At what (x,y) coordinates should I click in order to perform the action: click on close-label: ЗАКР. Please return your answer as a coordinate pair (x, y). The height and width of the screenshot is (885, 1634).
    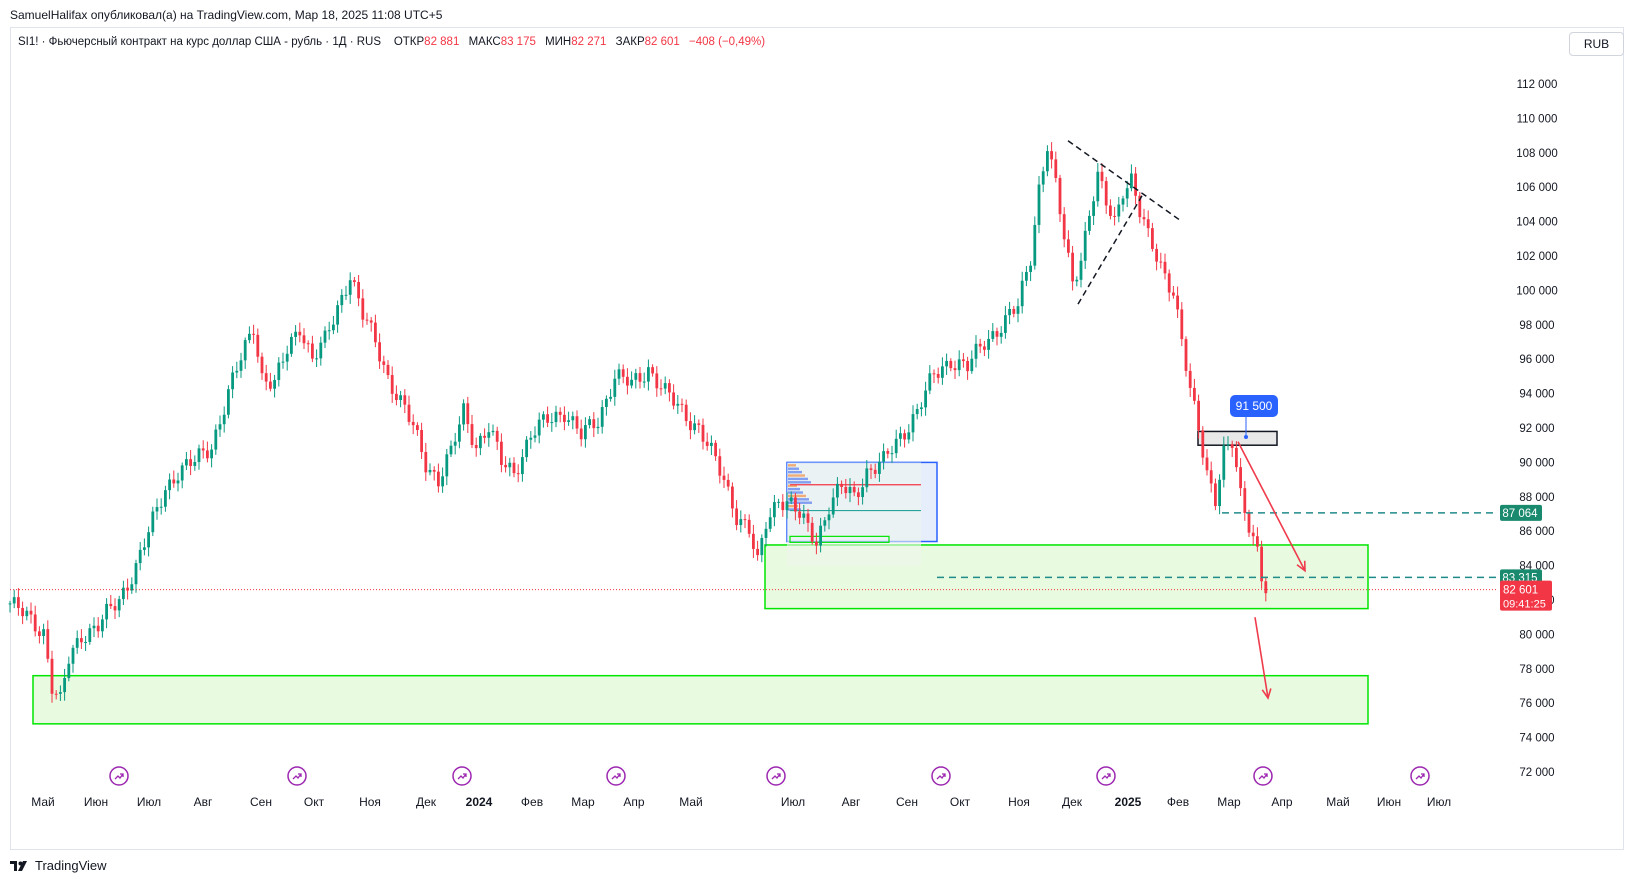
    Looking at the image, I should click on (630, 42).